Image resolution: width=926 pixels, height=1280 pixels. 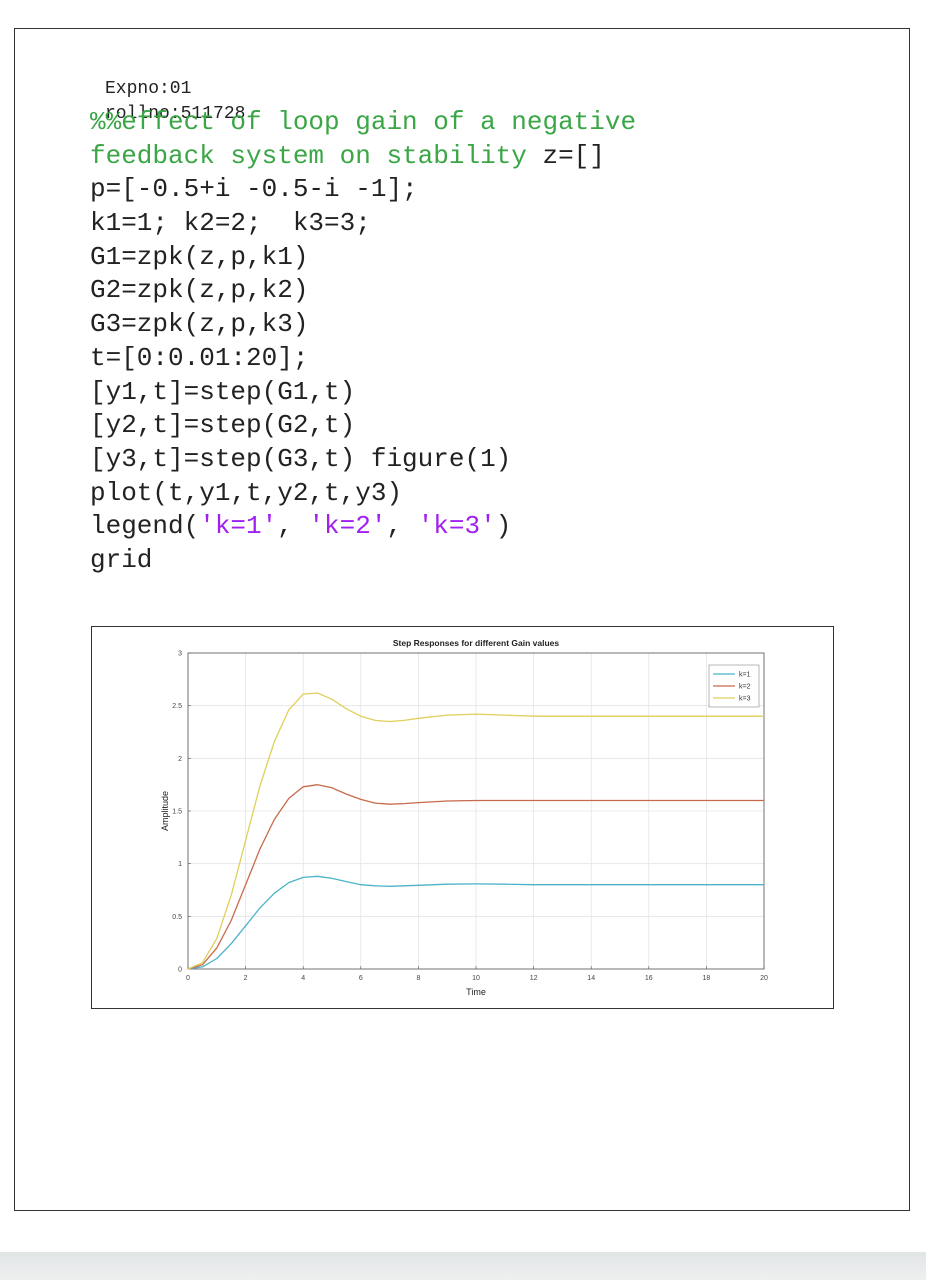 I want to click on code-line: %%effect of loop gain of a negative, so click(x=363, y=123).